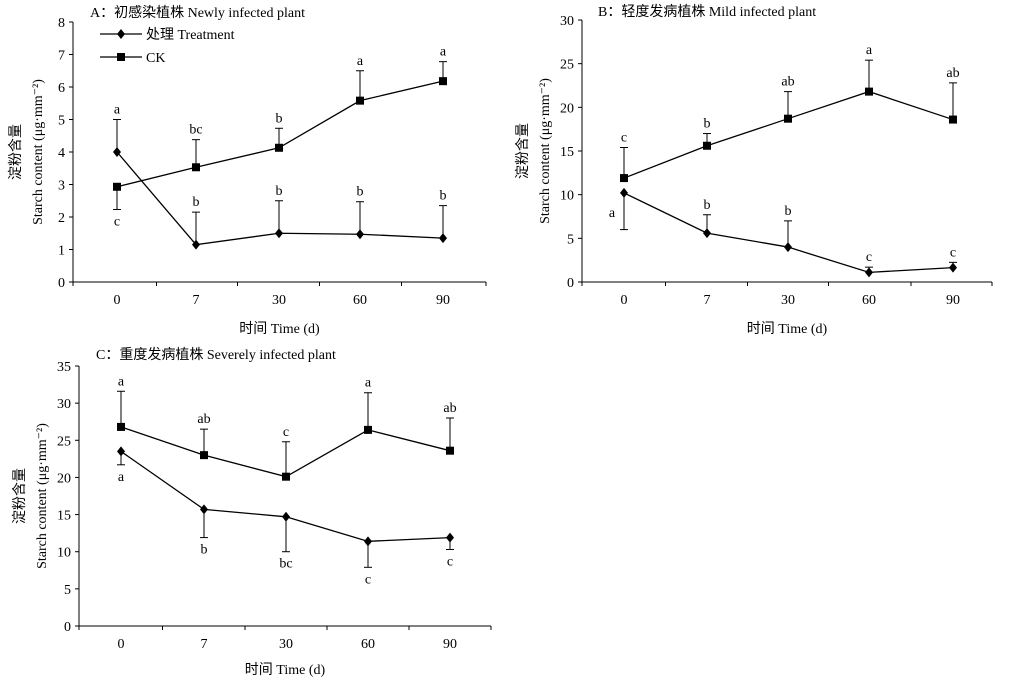 The image size is (1015, 691). I want to click on panel-title: C：重度发病植株 Severely infected plant, so click(216, 355).